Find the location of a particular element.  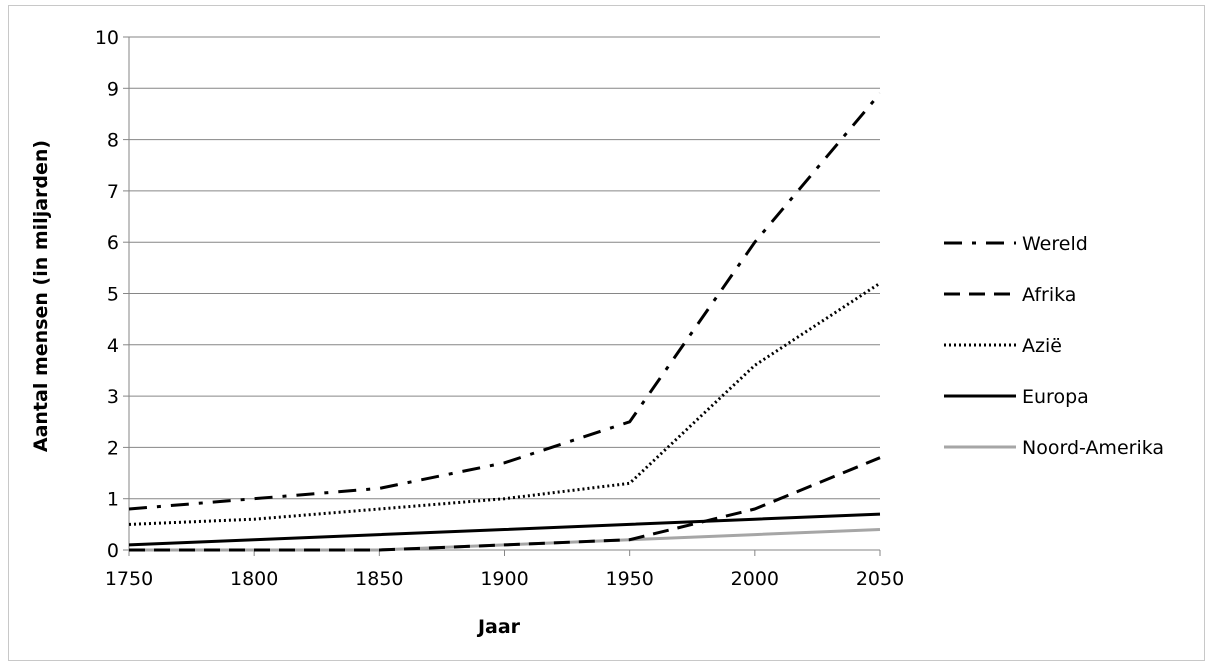

x-tick-label: 1900 is located at coordinates (504, 579).